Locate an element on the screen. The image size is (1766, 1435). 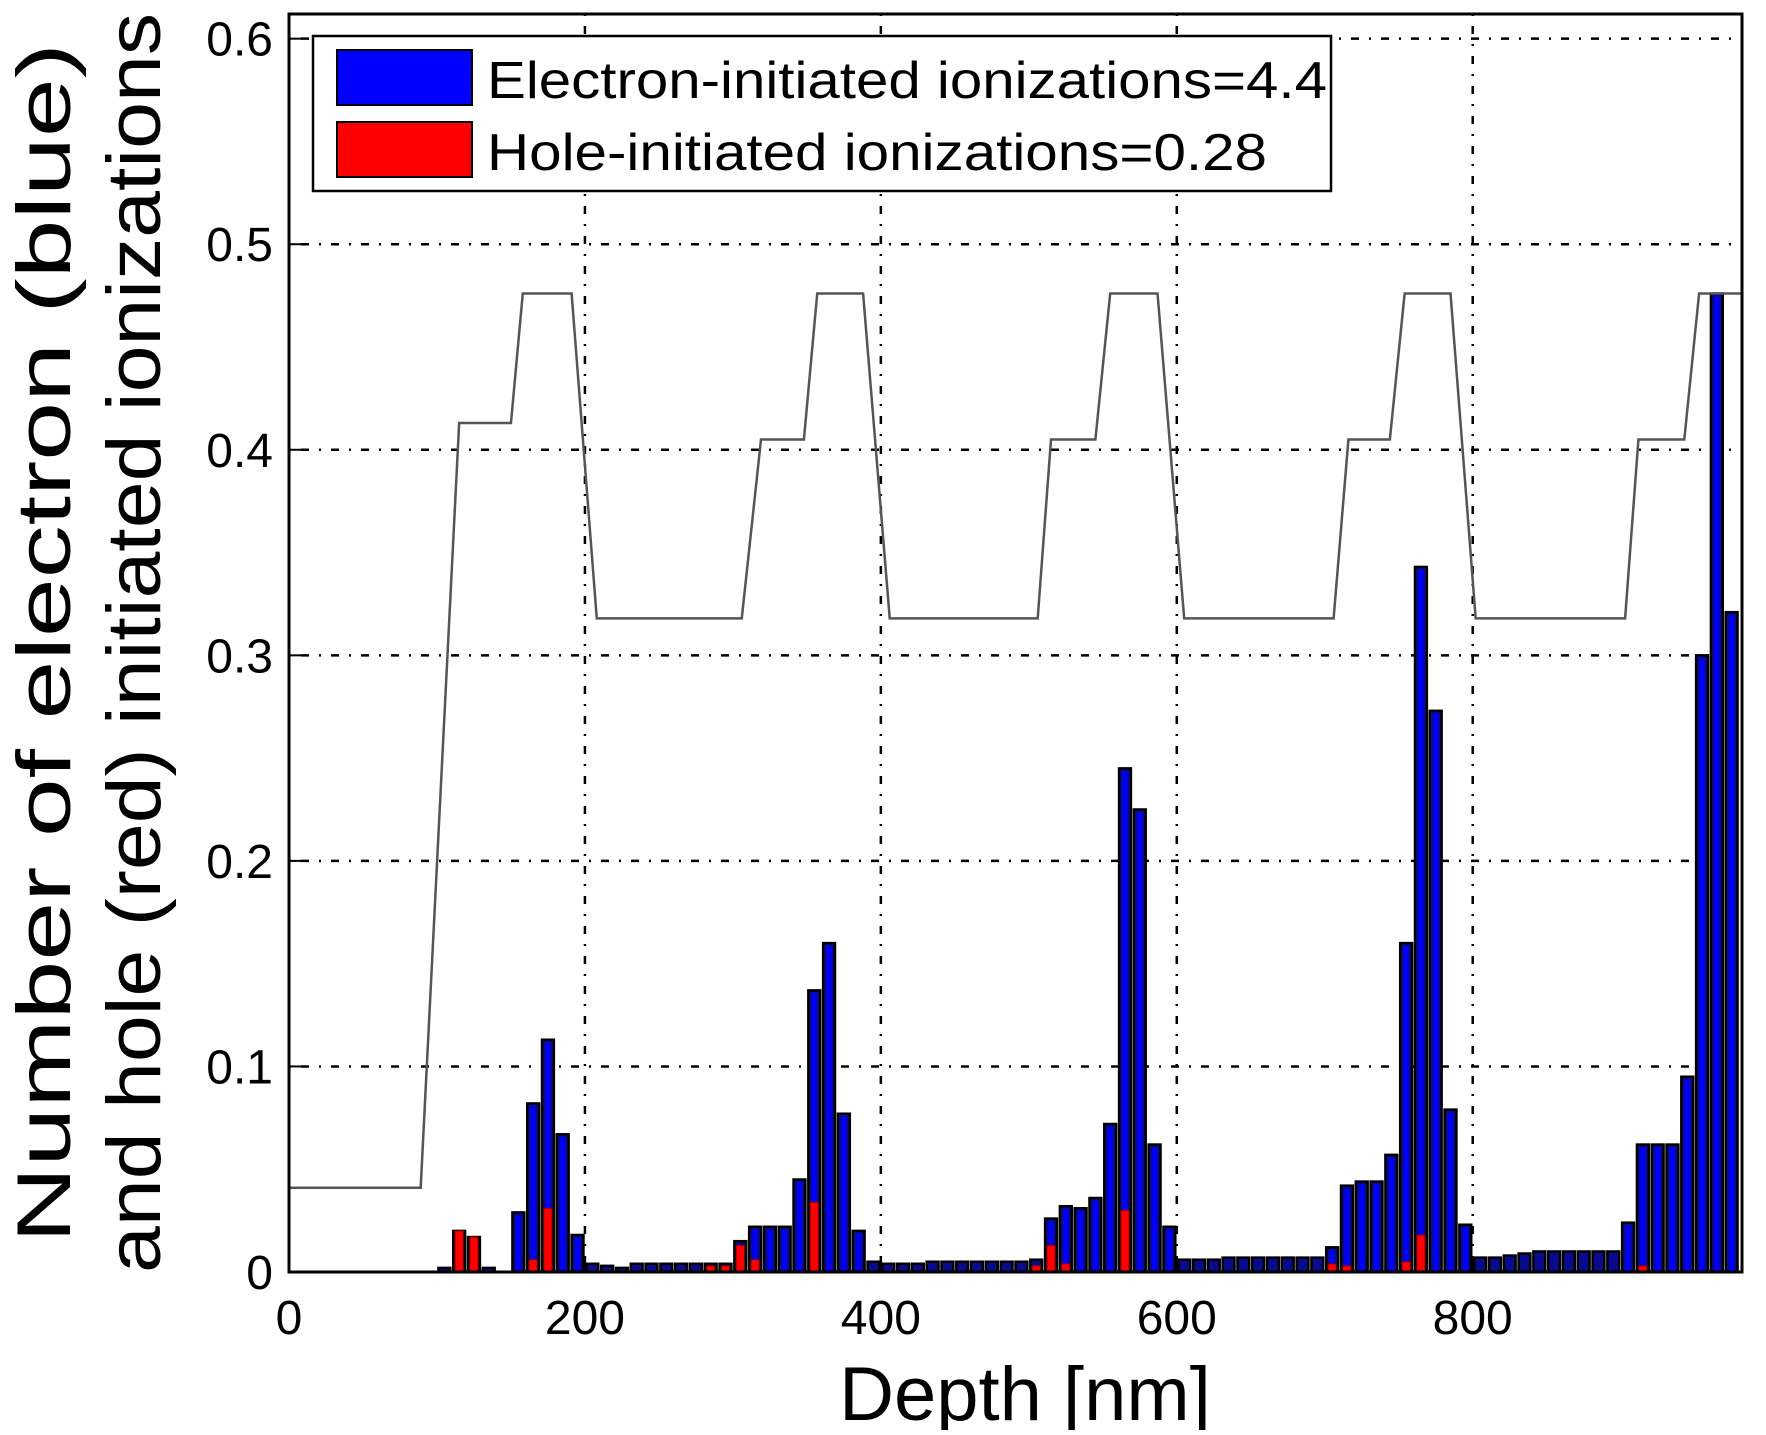
y-axis-label-line1: Number of electron (blue) is located at coordinates (44, 643).